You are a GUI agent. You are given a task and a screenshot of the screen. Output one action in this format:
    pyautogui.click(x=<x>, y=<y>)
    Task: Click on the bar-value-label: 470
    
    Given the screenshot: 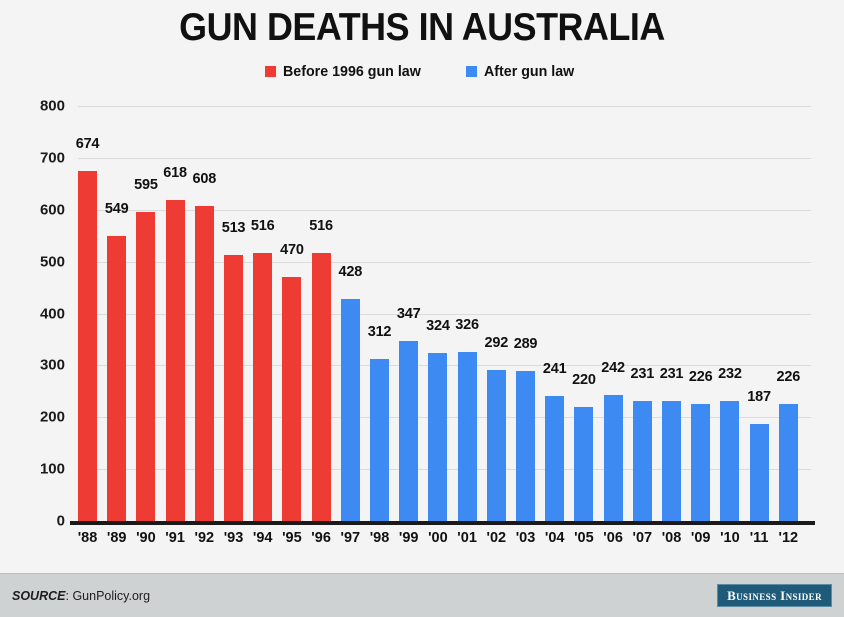 What is the action you would take?
    pyautogui.click(x=292, y=250)
    